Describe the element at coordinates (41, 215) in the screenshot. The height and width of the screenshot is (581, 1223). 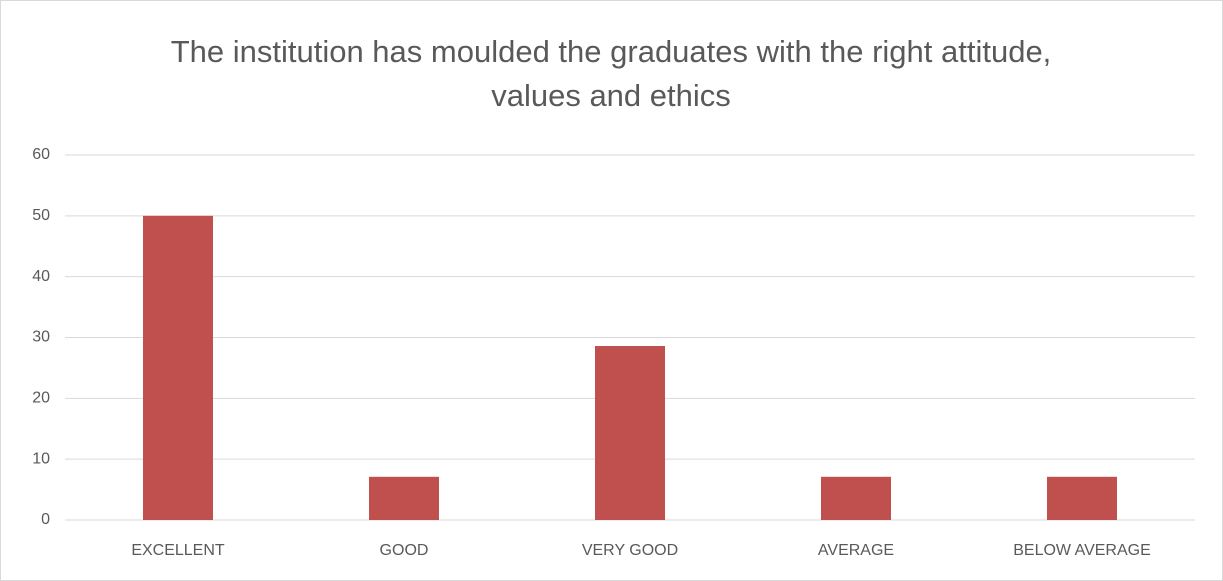
I see `y-tick-label: 50` at that location.